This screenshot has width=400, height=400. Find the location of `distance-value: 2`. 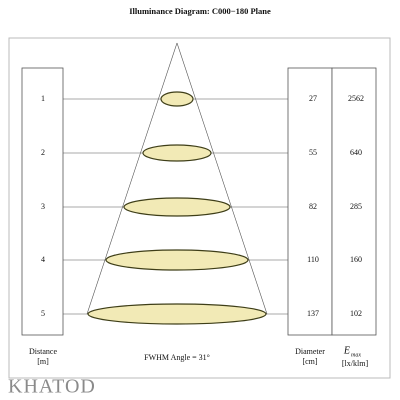

distance-value: 2 is located at coordinates (43, 152).